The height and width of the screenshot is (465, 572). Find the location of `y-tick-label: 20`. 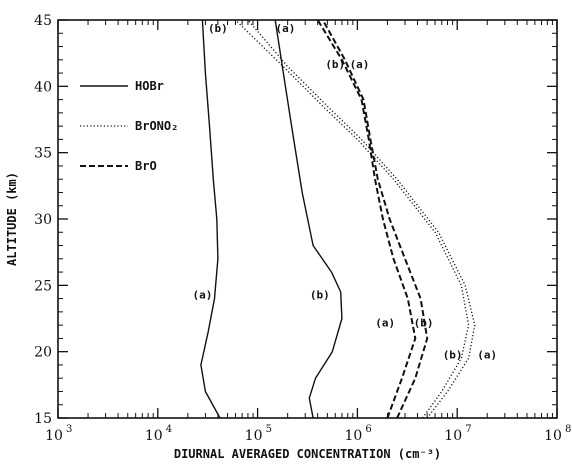

y-tick-label: 20 is located at coordinates (43, 353).